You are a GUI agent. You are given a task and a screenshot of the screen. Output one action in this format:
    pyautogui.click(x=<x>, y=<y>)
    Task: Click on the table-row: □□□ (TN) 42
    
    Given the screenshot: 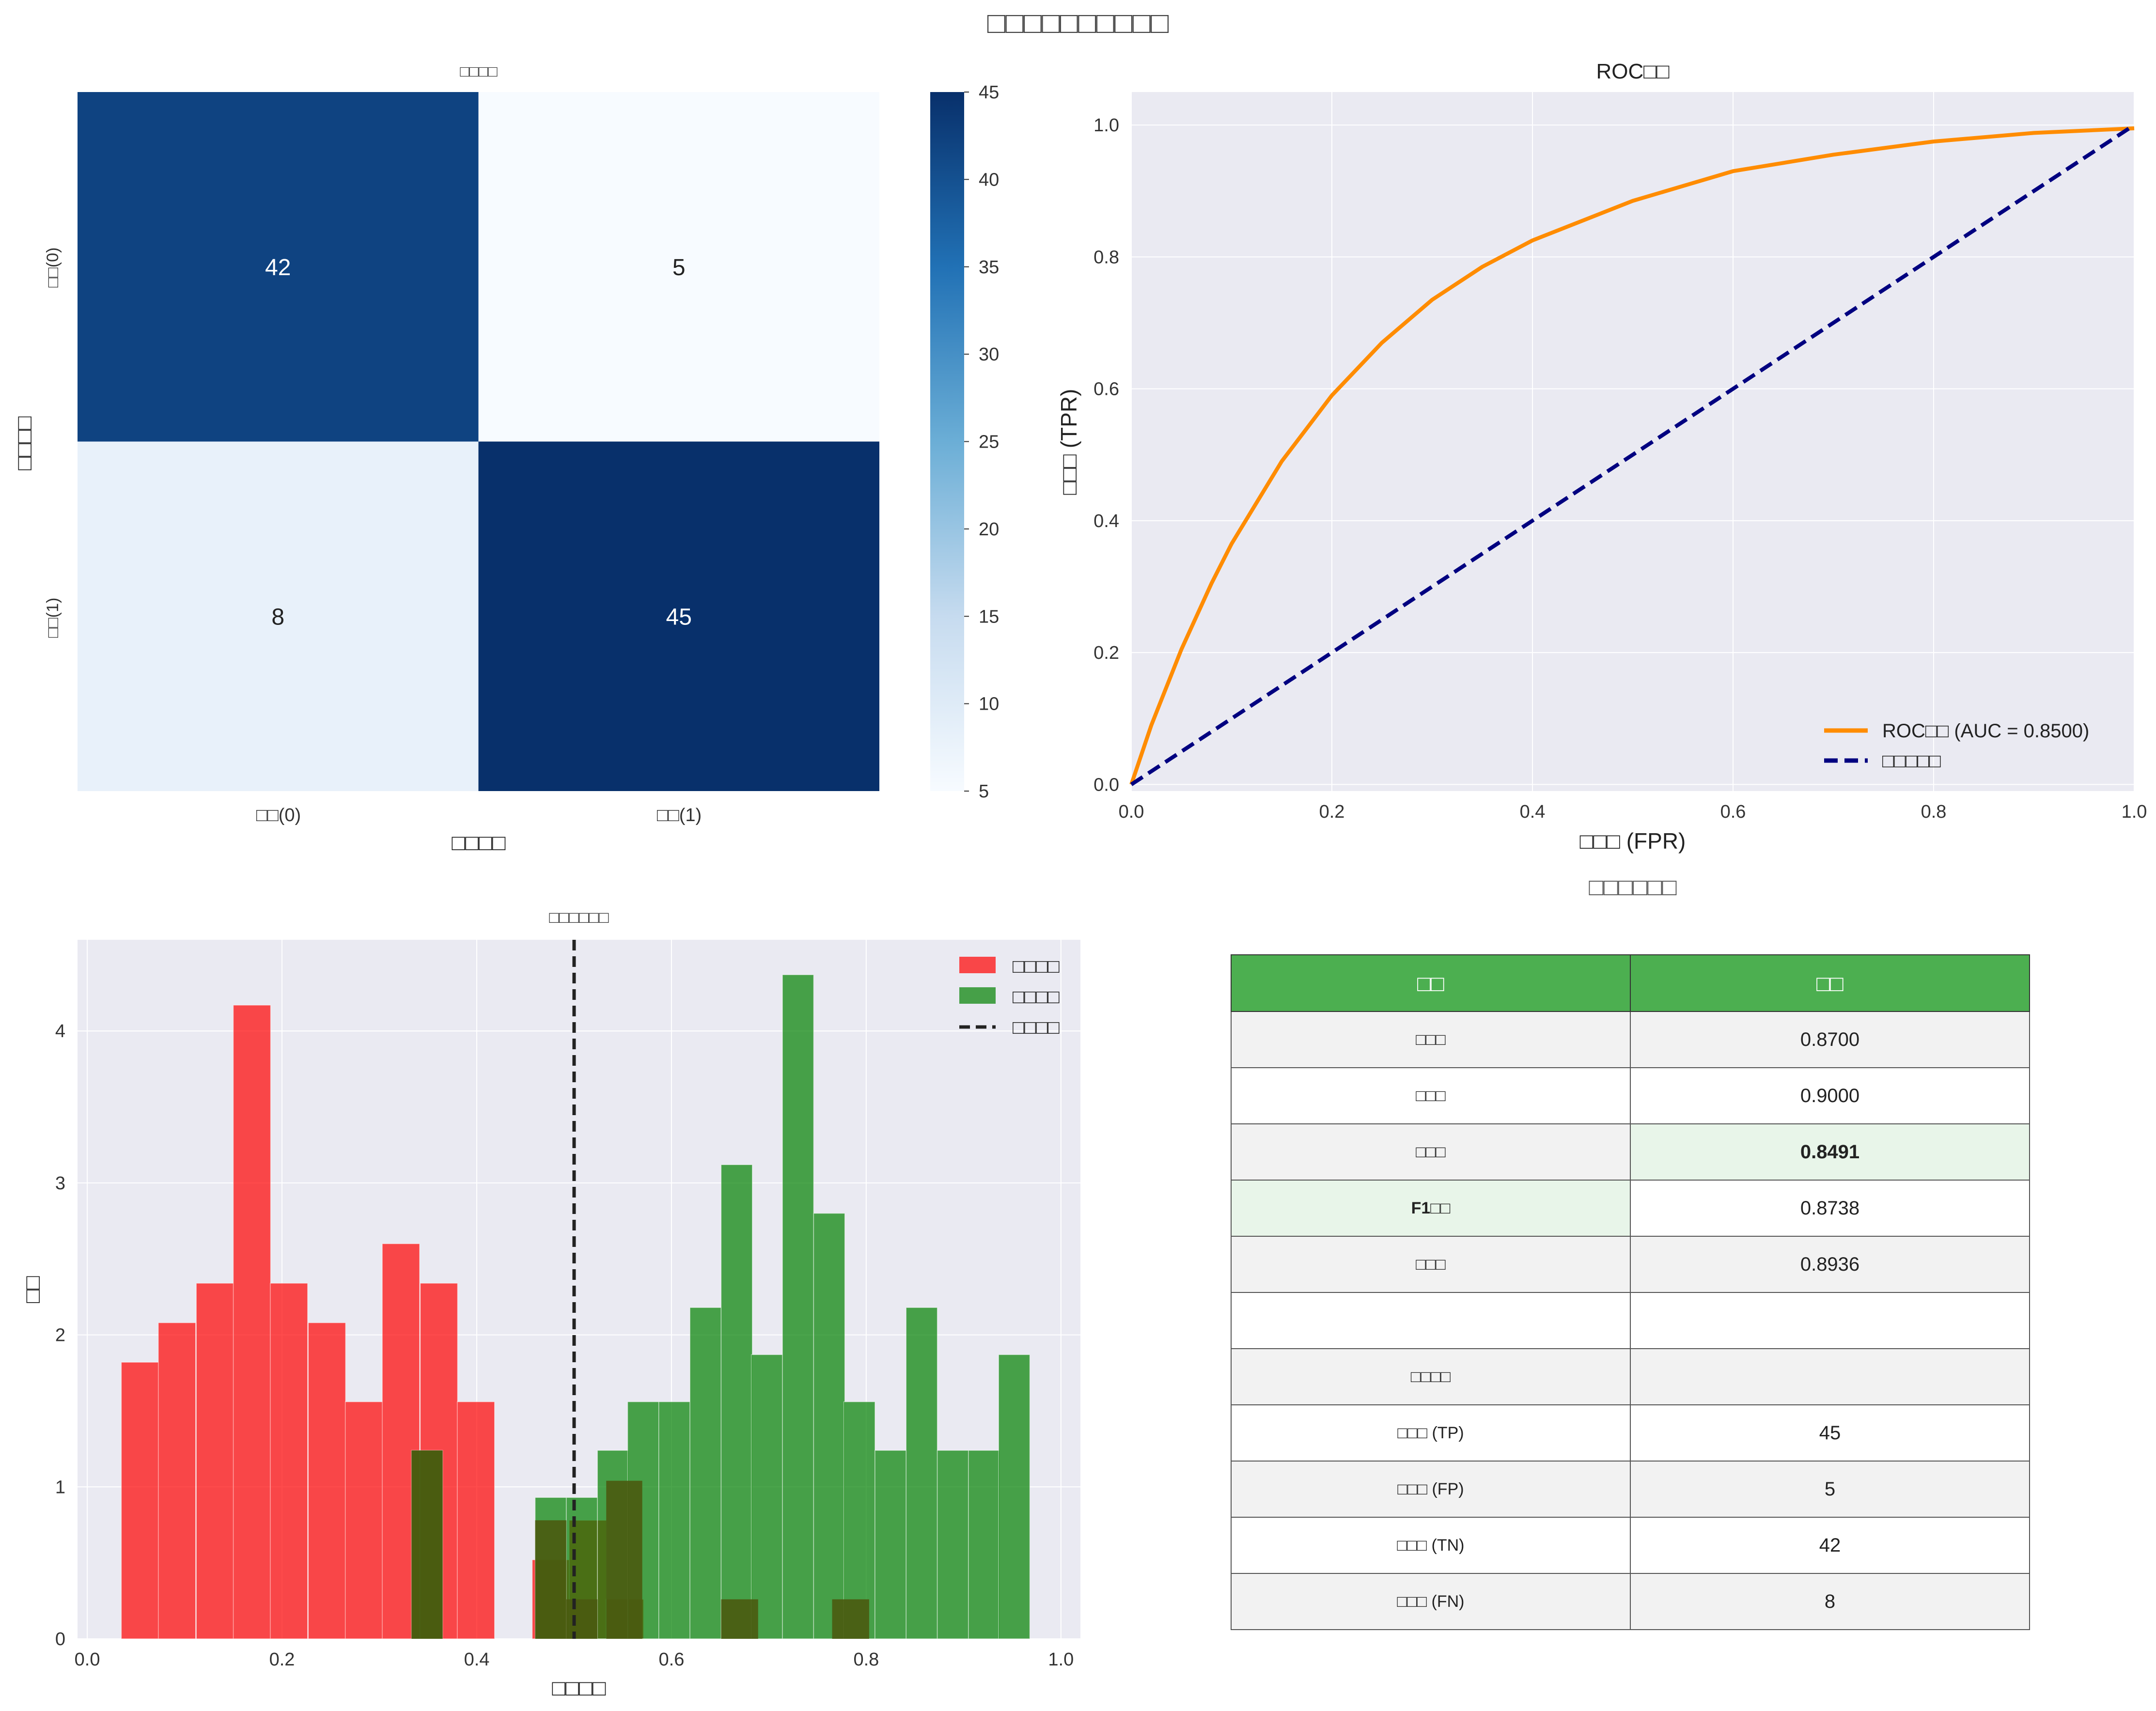 What is the action you would take?
    pyautogui.click(x=1631, y=1546)
    